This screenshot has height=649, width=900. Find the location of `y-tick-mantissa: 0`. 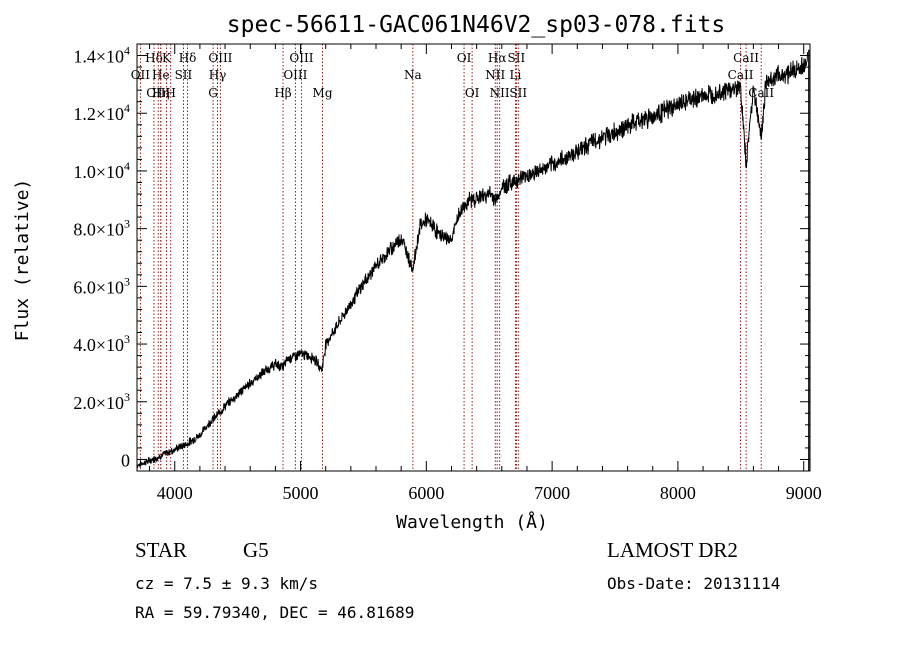

y-tick-mantissa: 0 is located at coordinates (125, 460).